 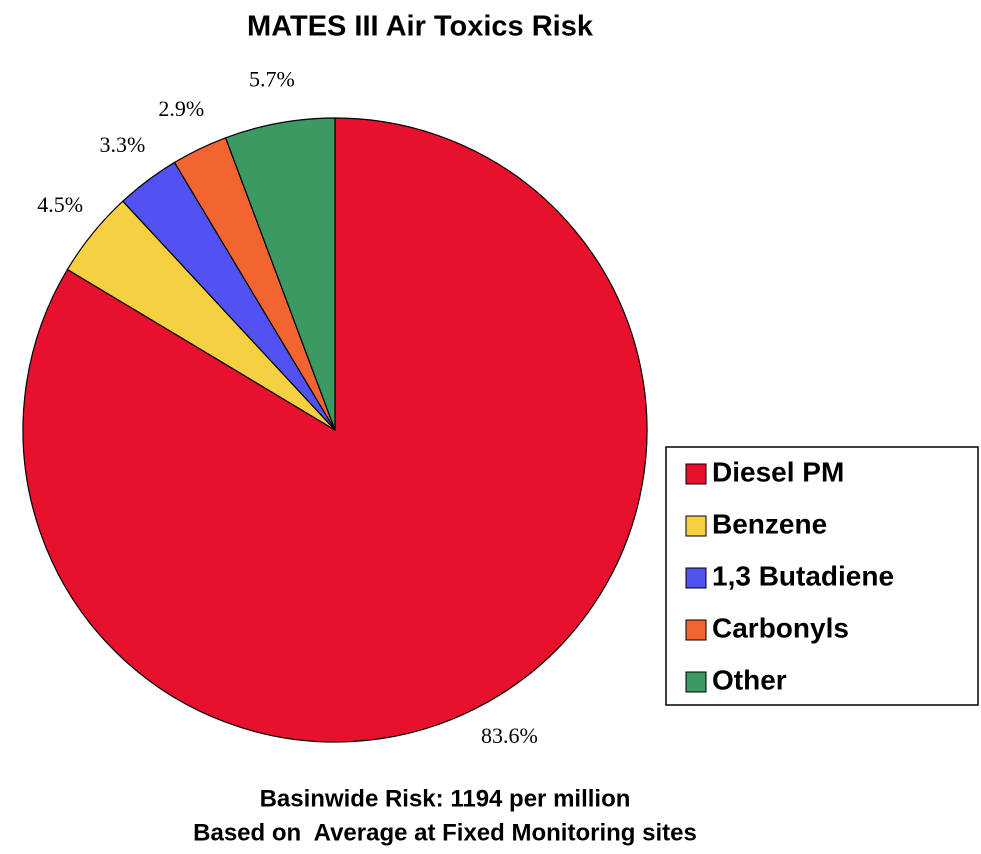 What do you see at coordinates (803, 575) in the screenshot?
I see `legend-label: 1,3 Butadiene` at bounding box center [803, 575].